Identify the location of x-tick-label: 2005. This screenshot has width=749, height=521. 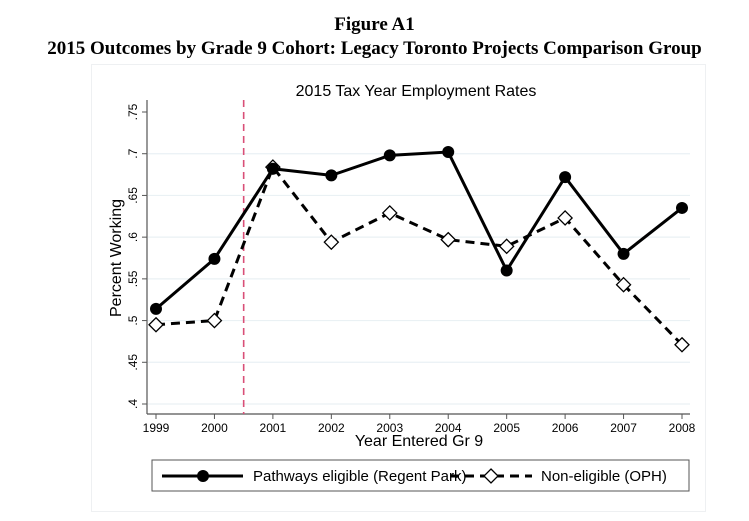
(506, 428).